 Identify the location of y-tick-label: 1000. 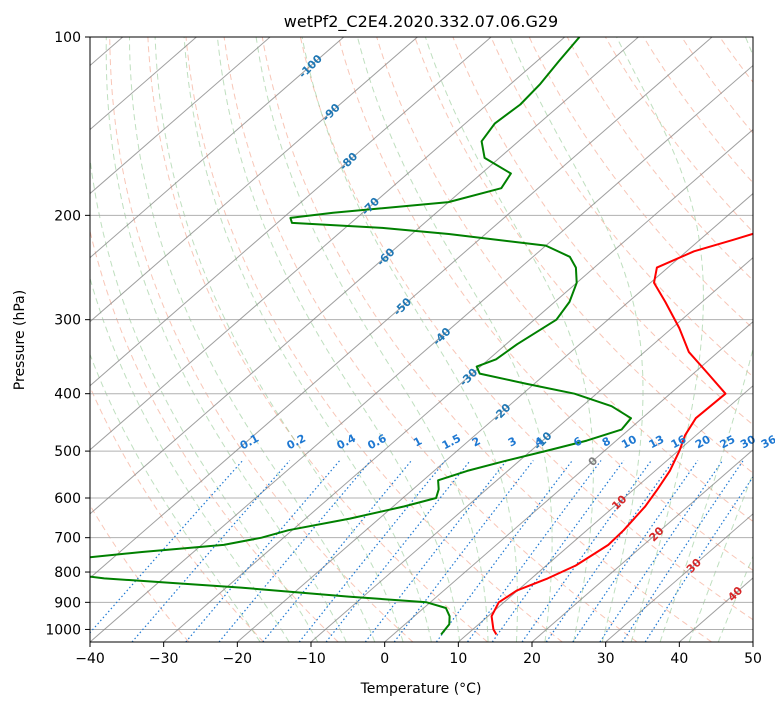
(63, 630).